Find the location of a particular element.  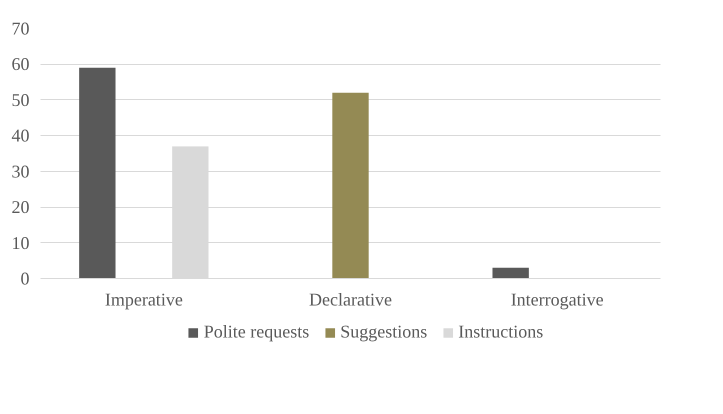

y-tick-label: 40 is located at coordinates (21, 136).